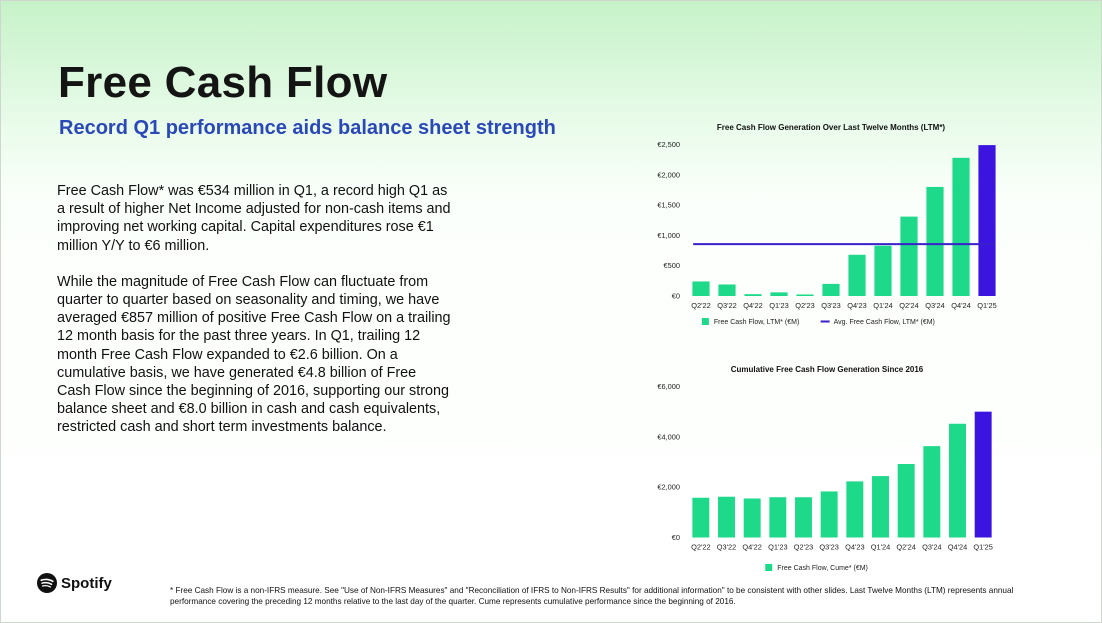 This screenshot has width=1102, height=623. What do you see at coordinates (668, 144) in the screenshot?
I see `y-tick-label: €2,500` at bounding box center [668, 144].